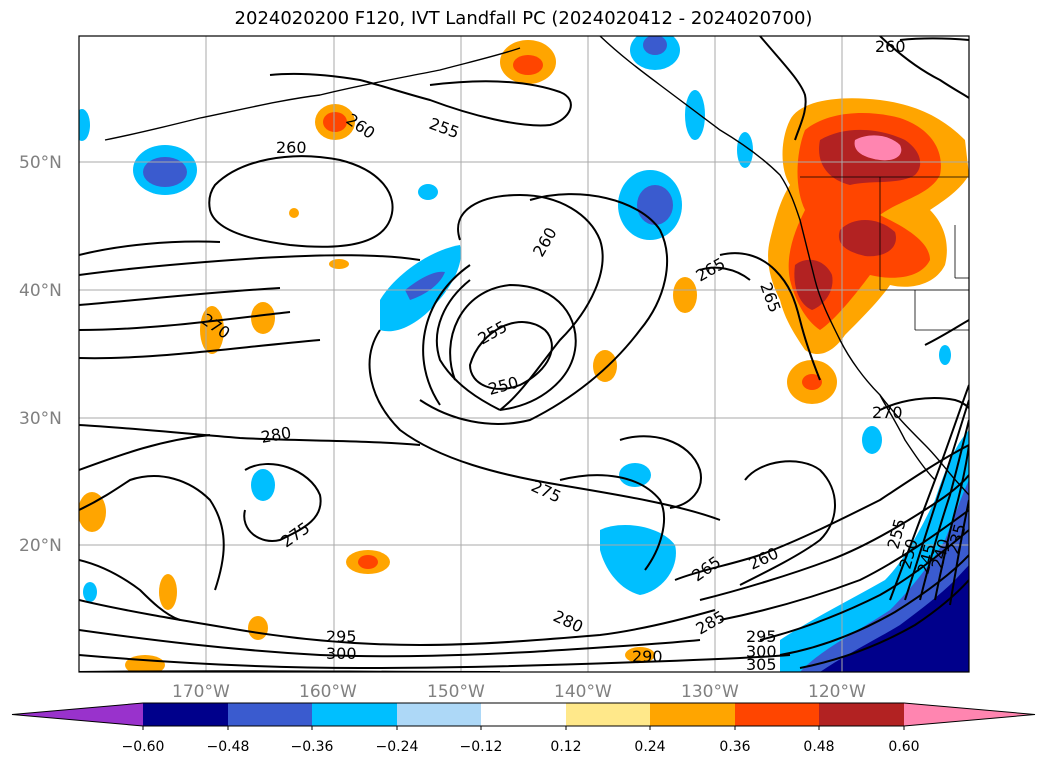 The width and height of the screenshot is (1047, 765). Describe the element at coordinates (649, 747) in the screenshot. I see `colorbar-tick-label: 0.24` at that location.